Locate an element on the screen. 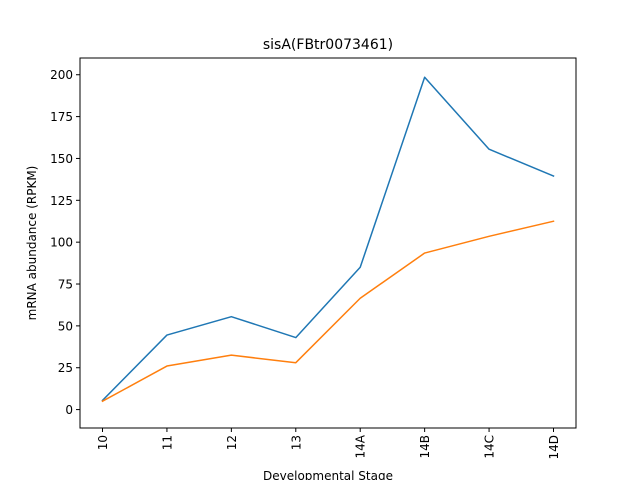  x-tick-label: 14D is located at coordinates (554, 447).